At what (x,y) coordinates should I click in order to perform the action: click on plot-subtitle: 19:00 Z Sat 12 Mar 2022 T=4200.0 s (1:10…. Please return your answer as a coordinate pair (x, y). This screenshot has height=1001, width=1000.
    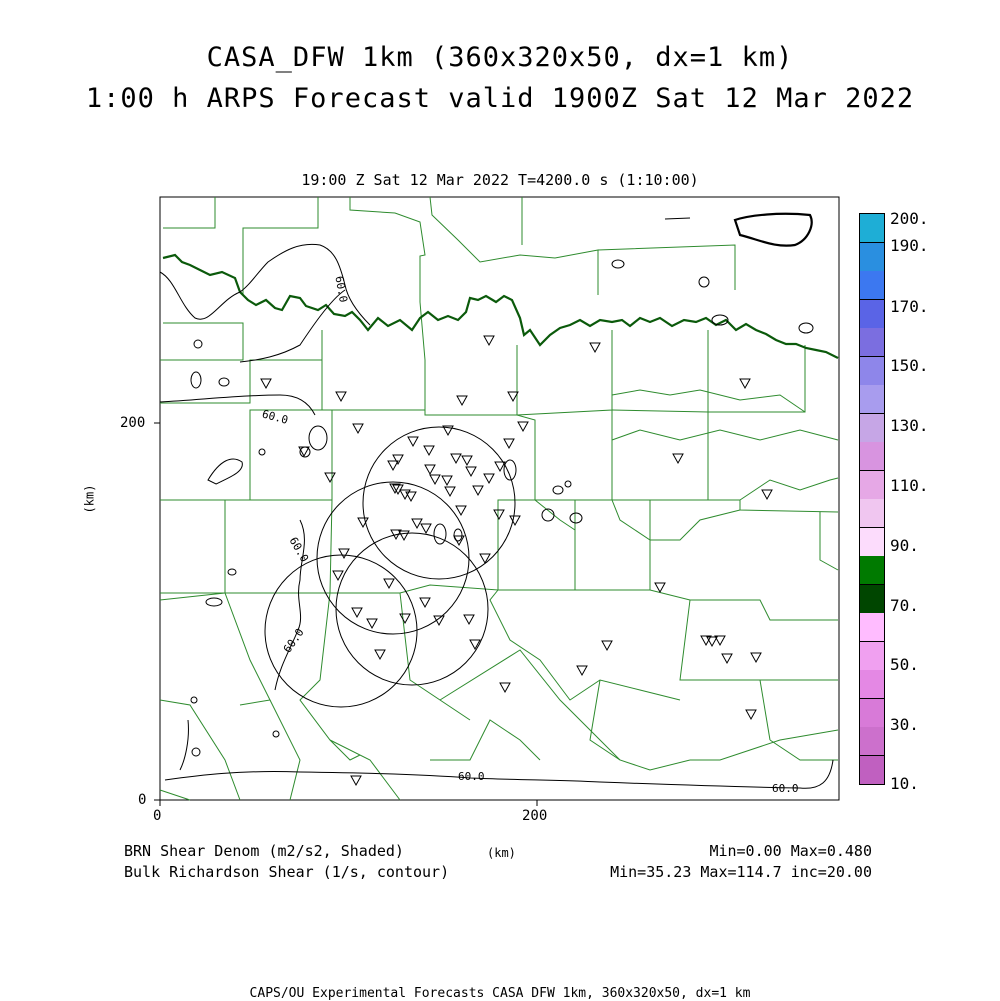
    Looking at the image, I should click on (500, 180).